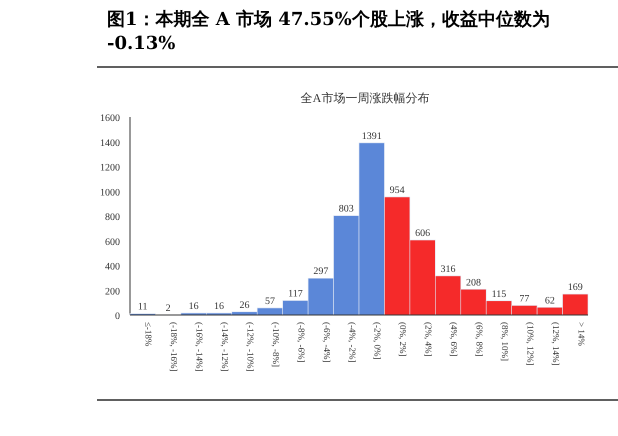 The width and height of the screenshot is (618, 436). What do you see at coordinates (346, 209) in the screenshot?
I see `data-label: 803` at bounding box center [346, 209].